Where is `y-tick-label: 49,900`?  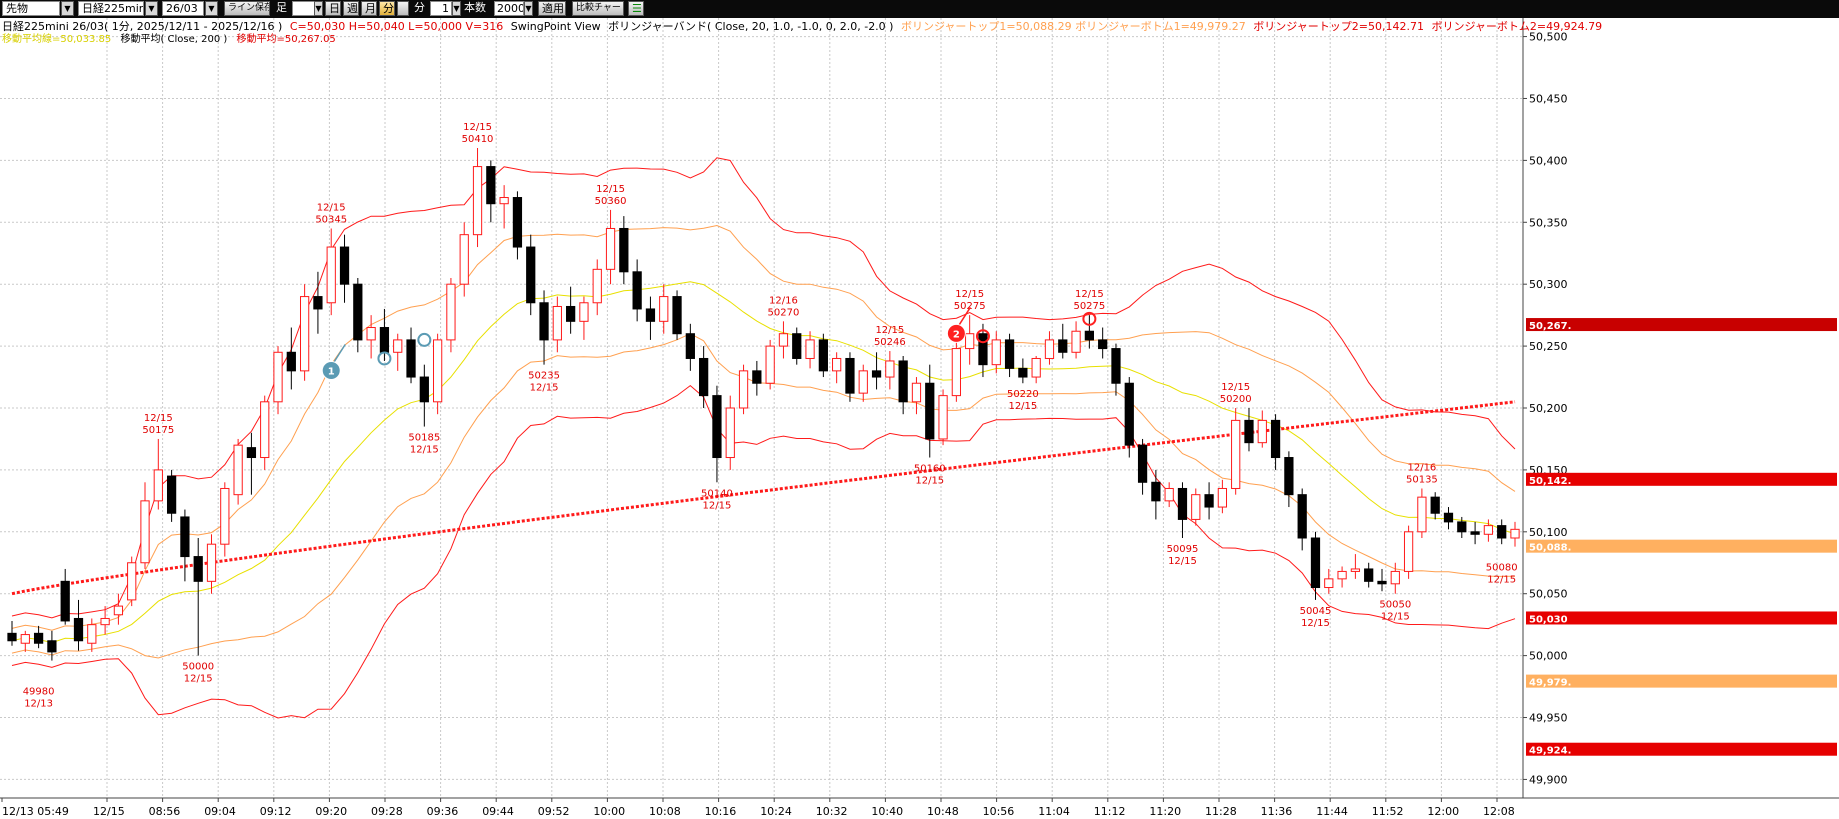
y-tick-label: 49,900 is located at coordinates (1548, 779).